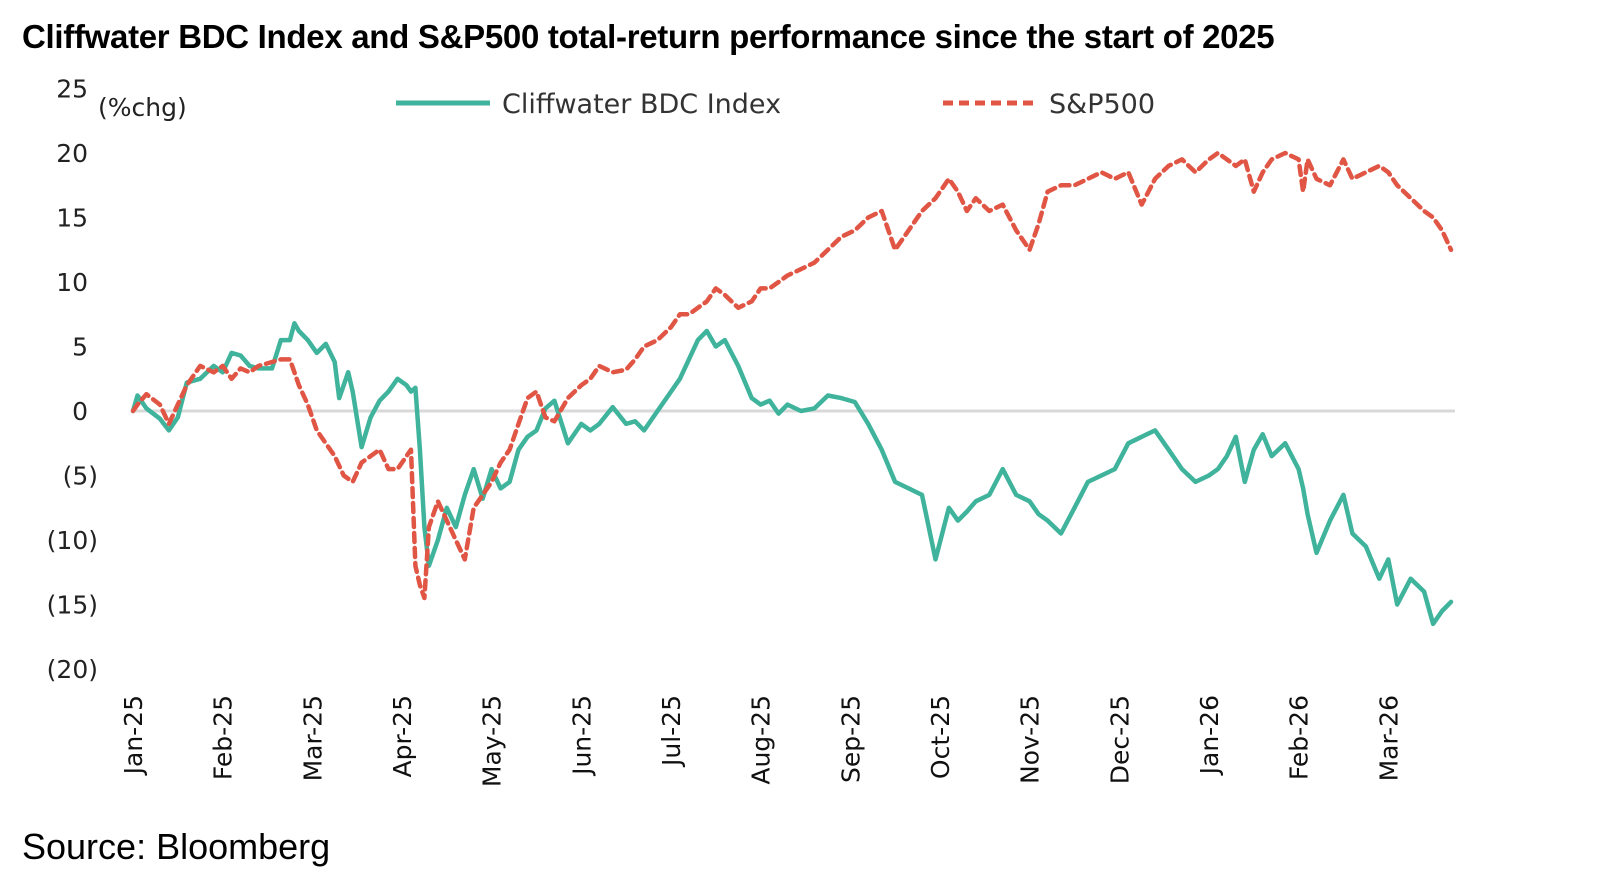 Image resolution: width=1614 pixels, height=890 pixels. What do you see at coordinates (80, 411) in the screenshot?
I see `y-tick-label: 0` at bounding box center [80, 411].